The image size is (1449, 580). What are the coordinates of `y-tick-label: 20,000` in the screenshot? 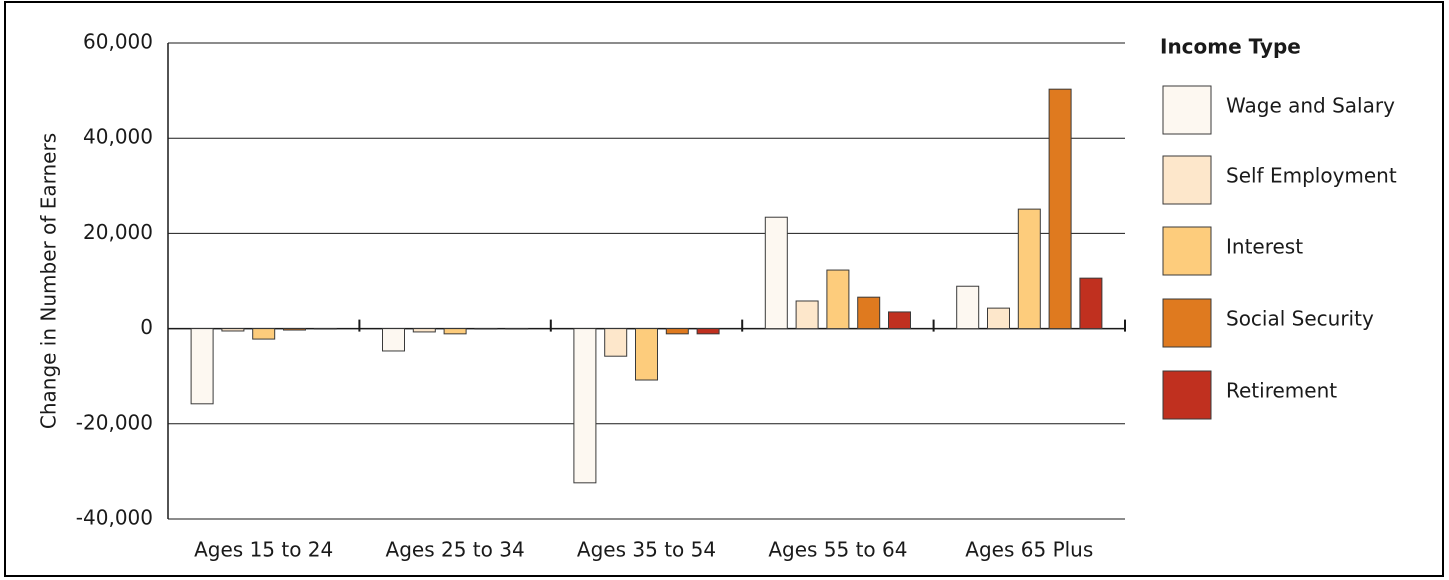 It's located at (118, 232).